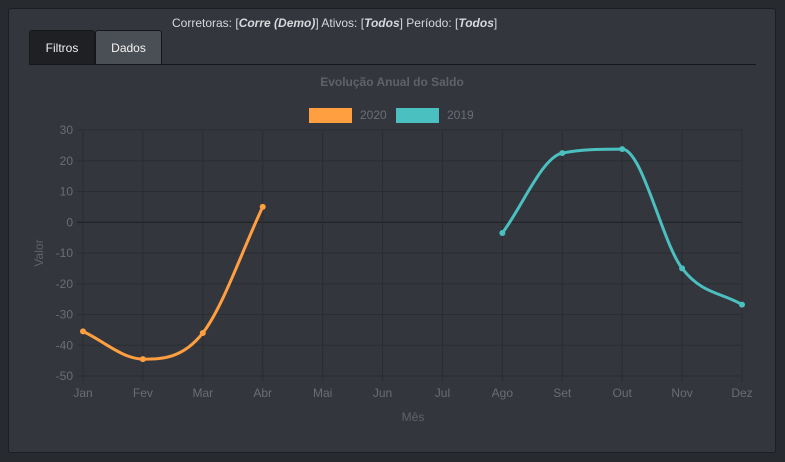 This screenshot has width=785, height=462. I want to click on y-axis-ticks: 30 20 10 0 -10 -20 -30 -40 -50, so click(65, 253).